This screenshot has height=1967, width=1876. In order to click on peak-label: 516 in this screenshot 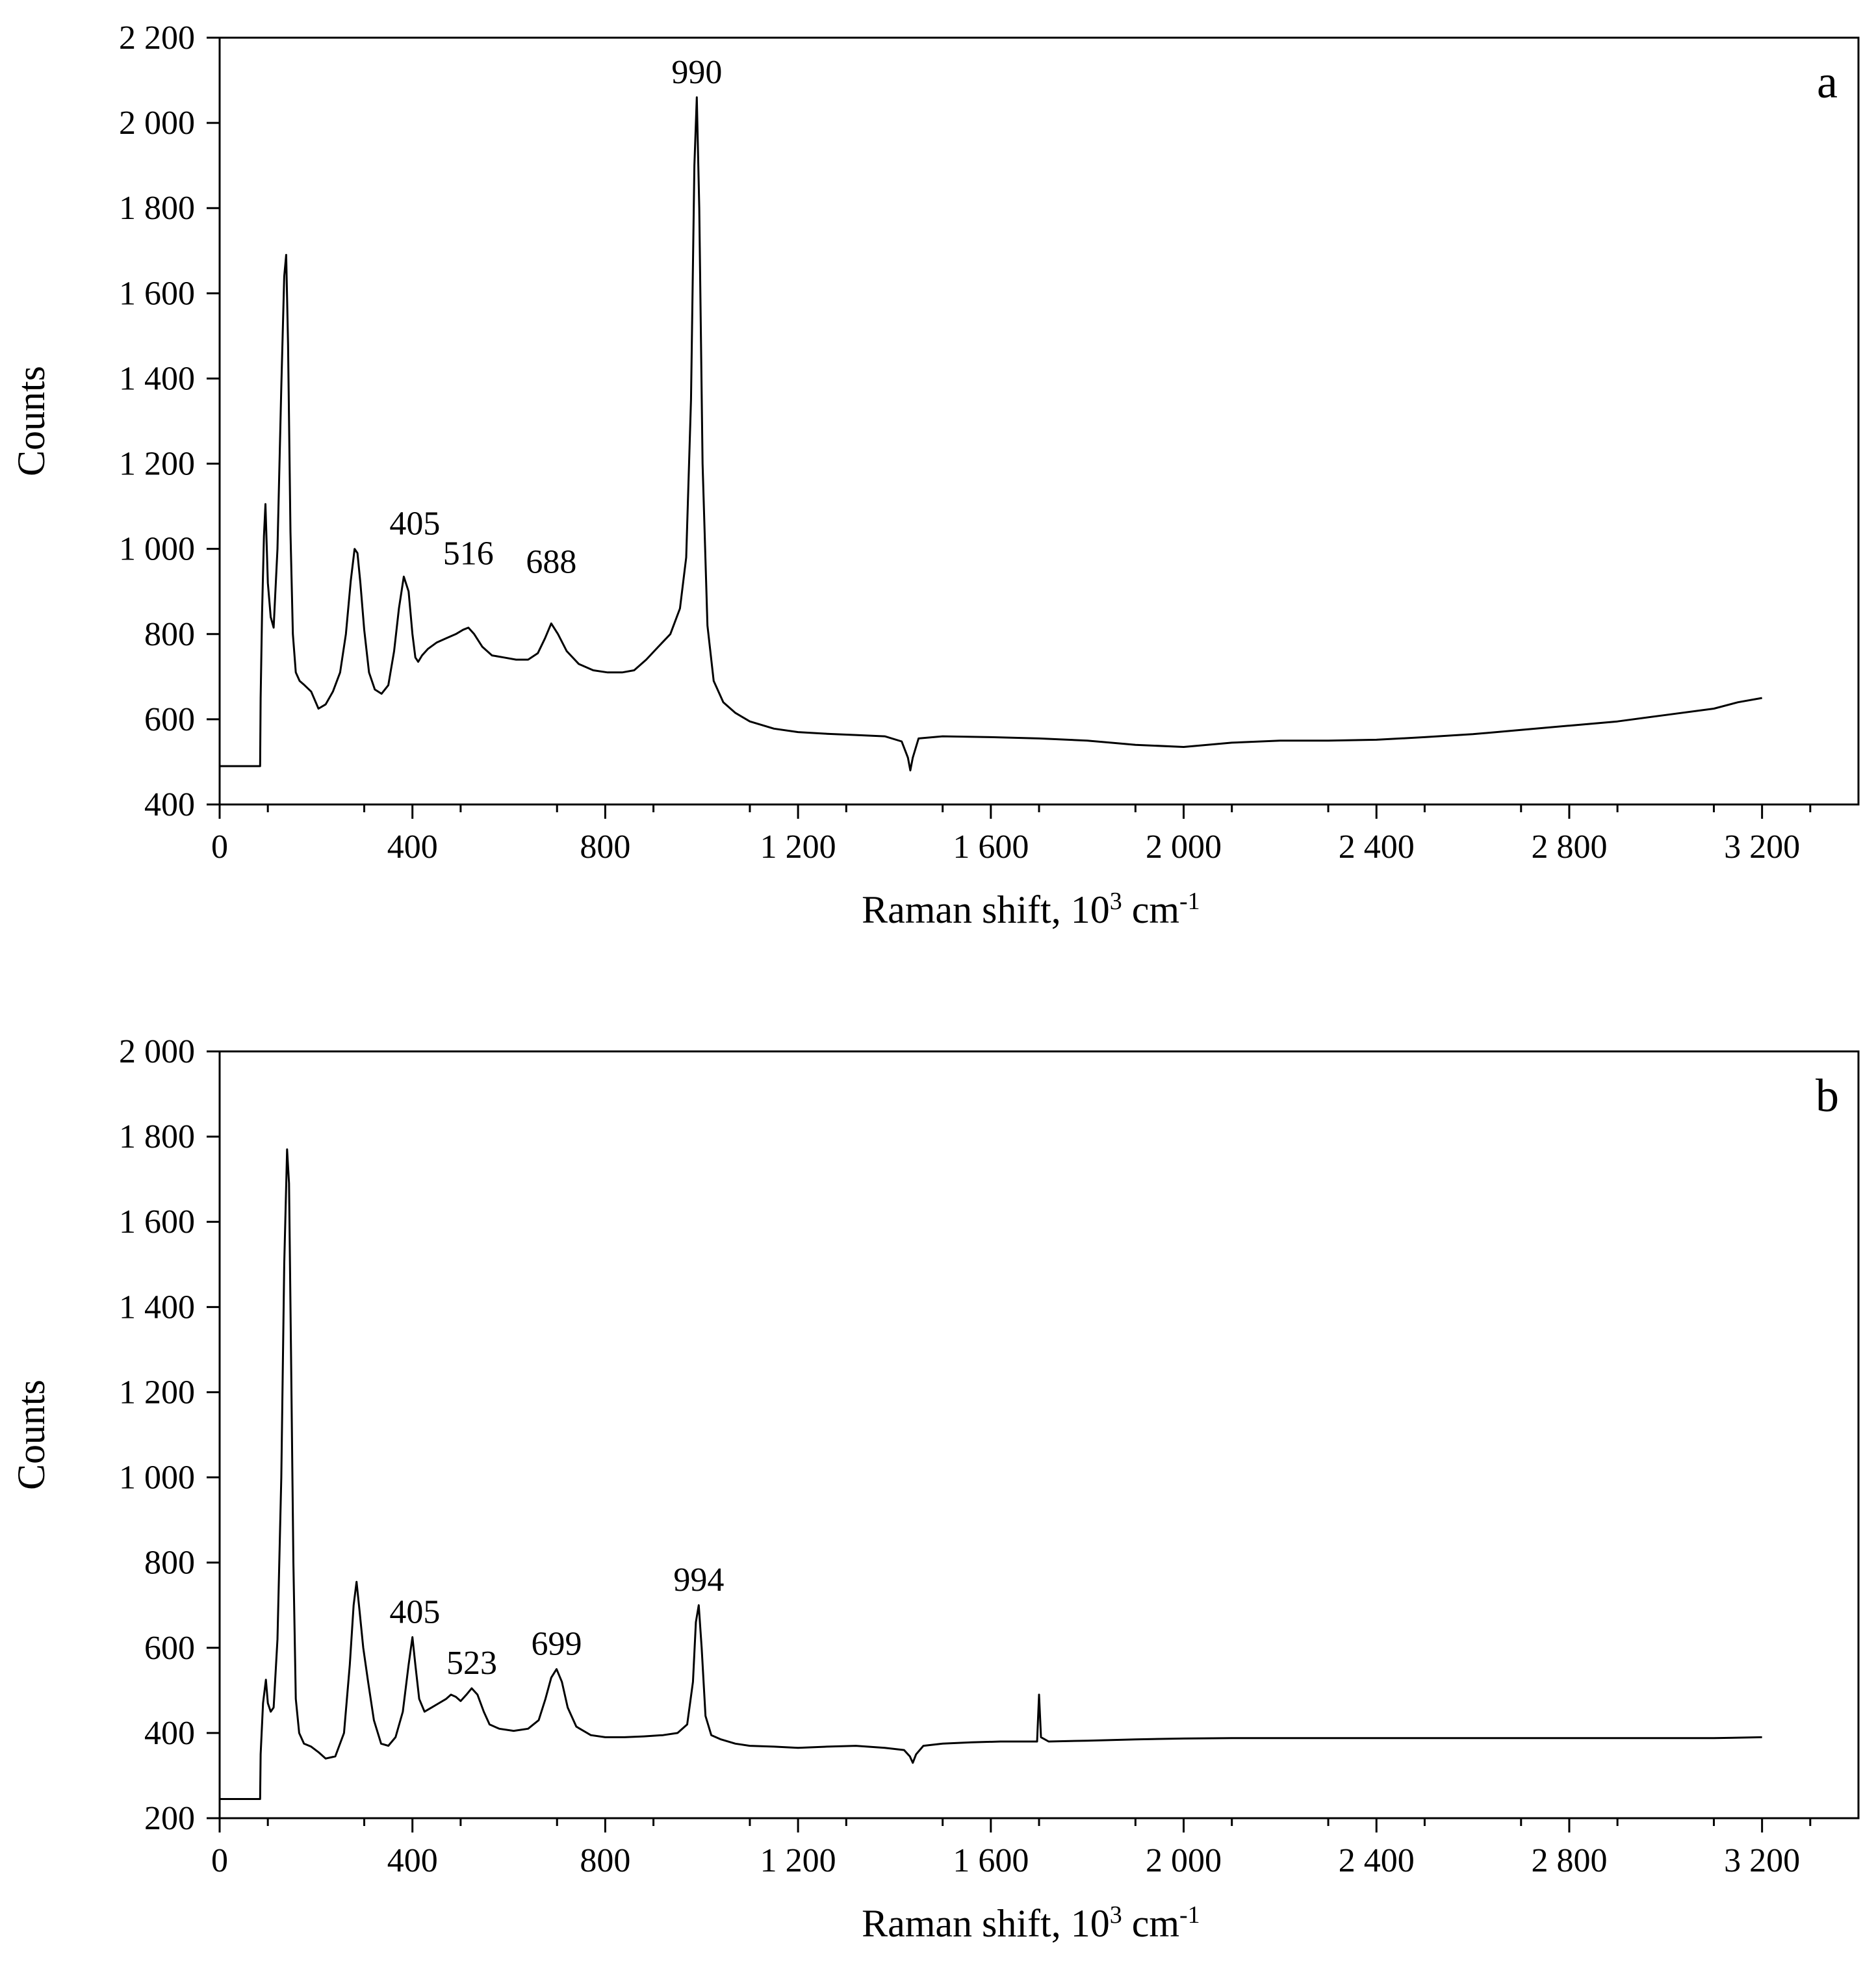, I will do `click(468, 554)`.